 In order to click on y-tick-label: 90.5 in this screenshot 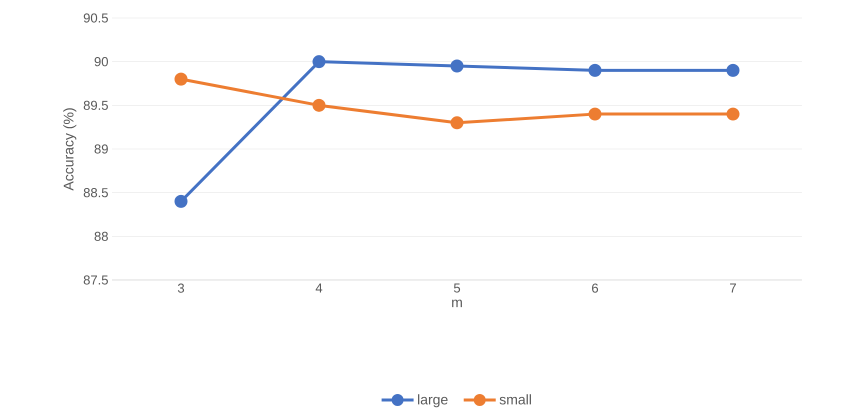, I will do `click(96, 18)`.